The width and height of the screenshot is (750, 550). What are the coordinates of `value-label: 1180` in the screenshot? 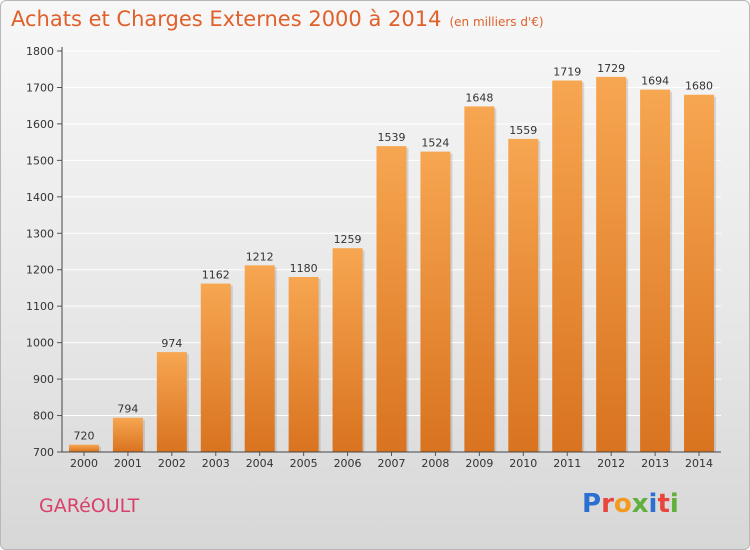 It's located at (304, 268).